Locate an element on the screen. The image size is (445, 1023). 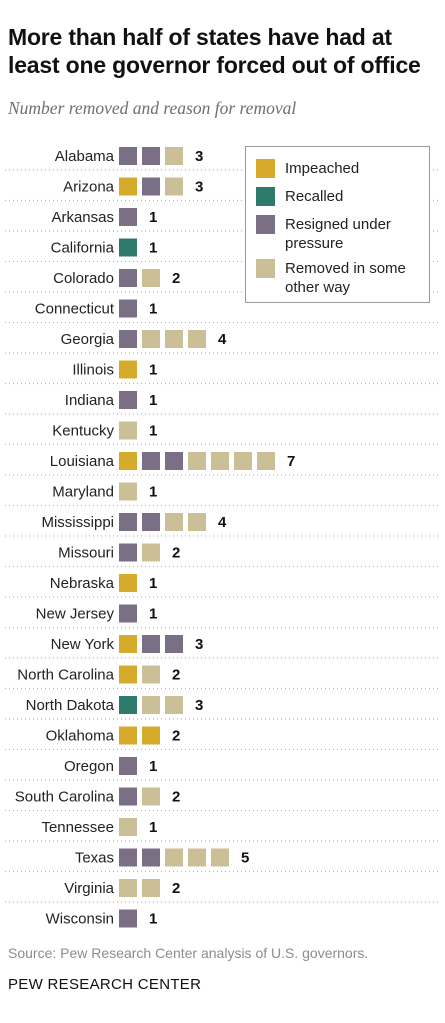
bar-unit-maryland-other is located at coordinates (128, 491).